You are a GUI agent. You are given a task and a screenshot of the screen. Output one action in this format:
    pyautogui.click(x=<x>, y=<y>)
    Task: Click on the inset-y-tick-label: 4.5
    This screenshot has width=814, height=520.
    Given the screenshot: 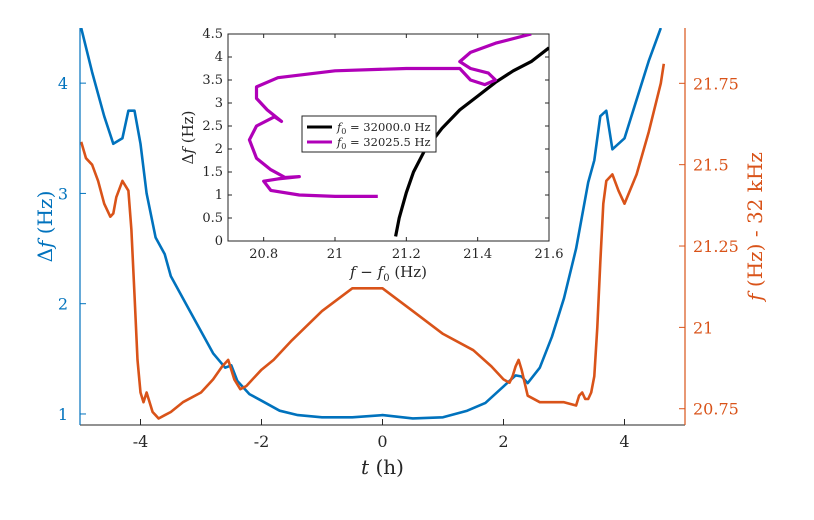 What is the action you would take?
    pyautogui.click(x=212, y=34)
    